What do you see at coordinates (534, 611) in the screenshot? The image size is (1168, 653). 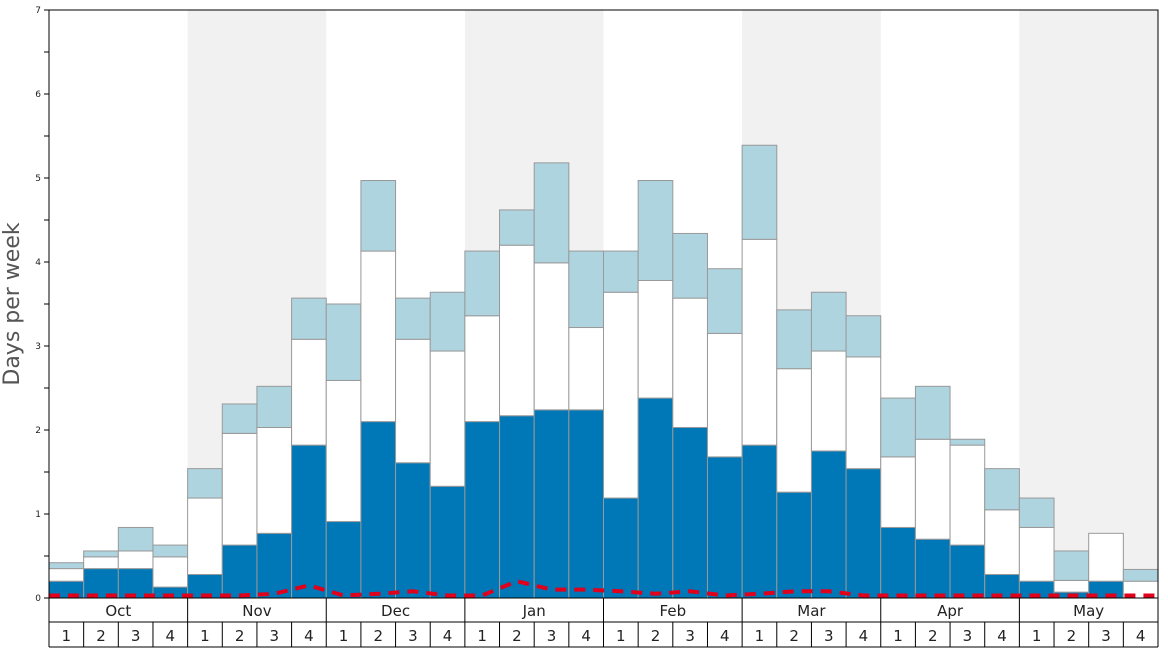 I see `month-label: Jan` at bounding box center [534, 611].